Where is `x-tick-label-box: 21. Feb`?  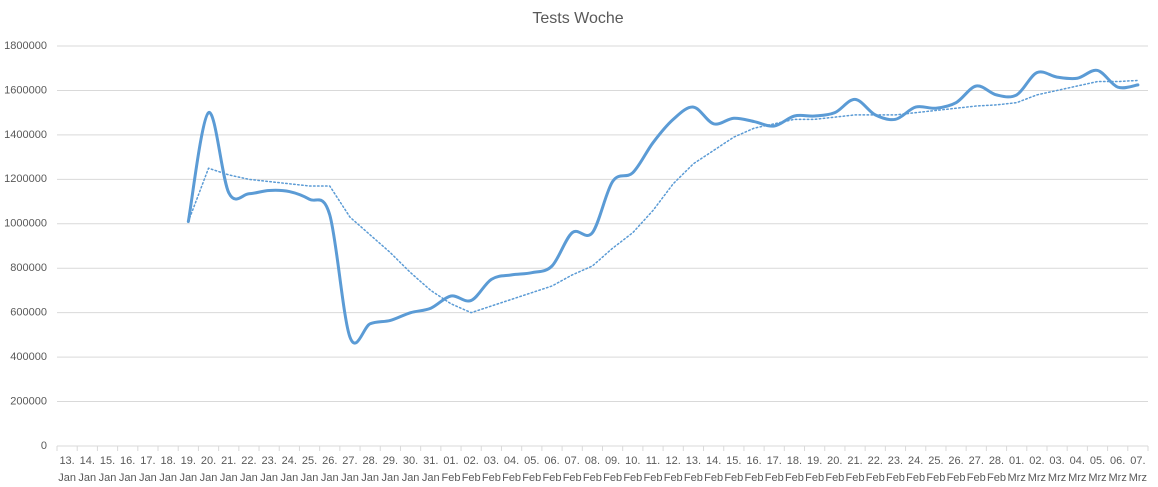 x-tick-label-box: 21. Feb is located at coordinates (855, 469).